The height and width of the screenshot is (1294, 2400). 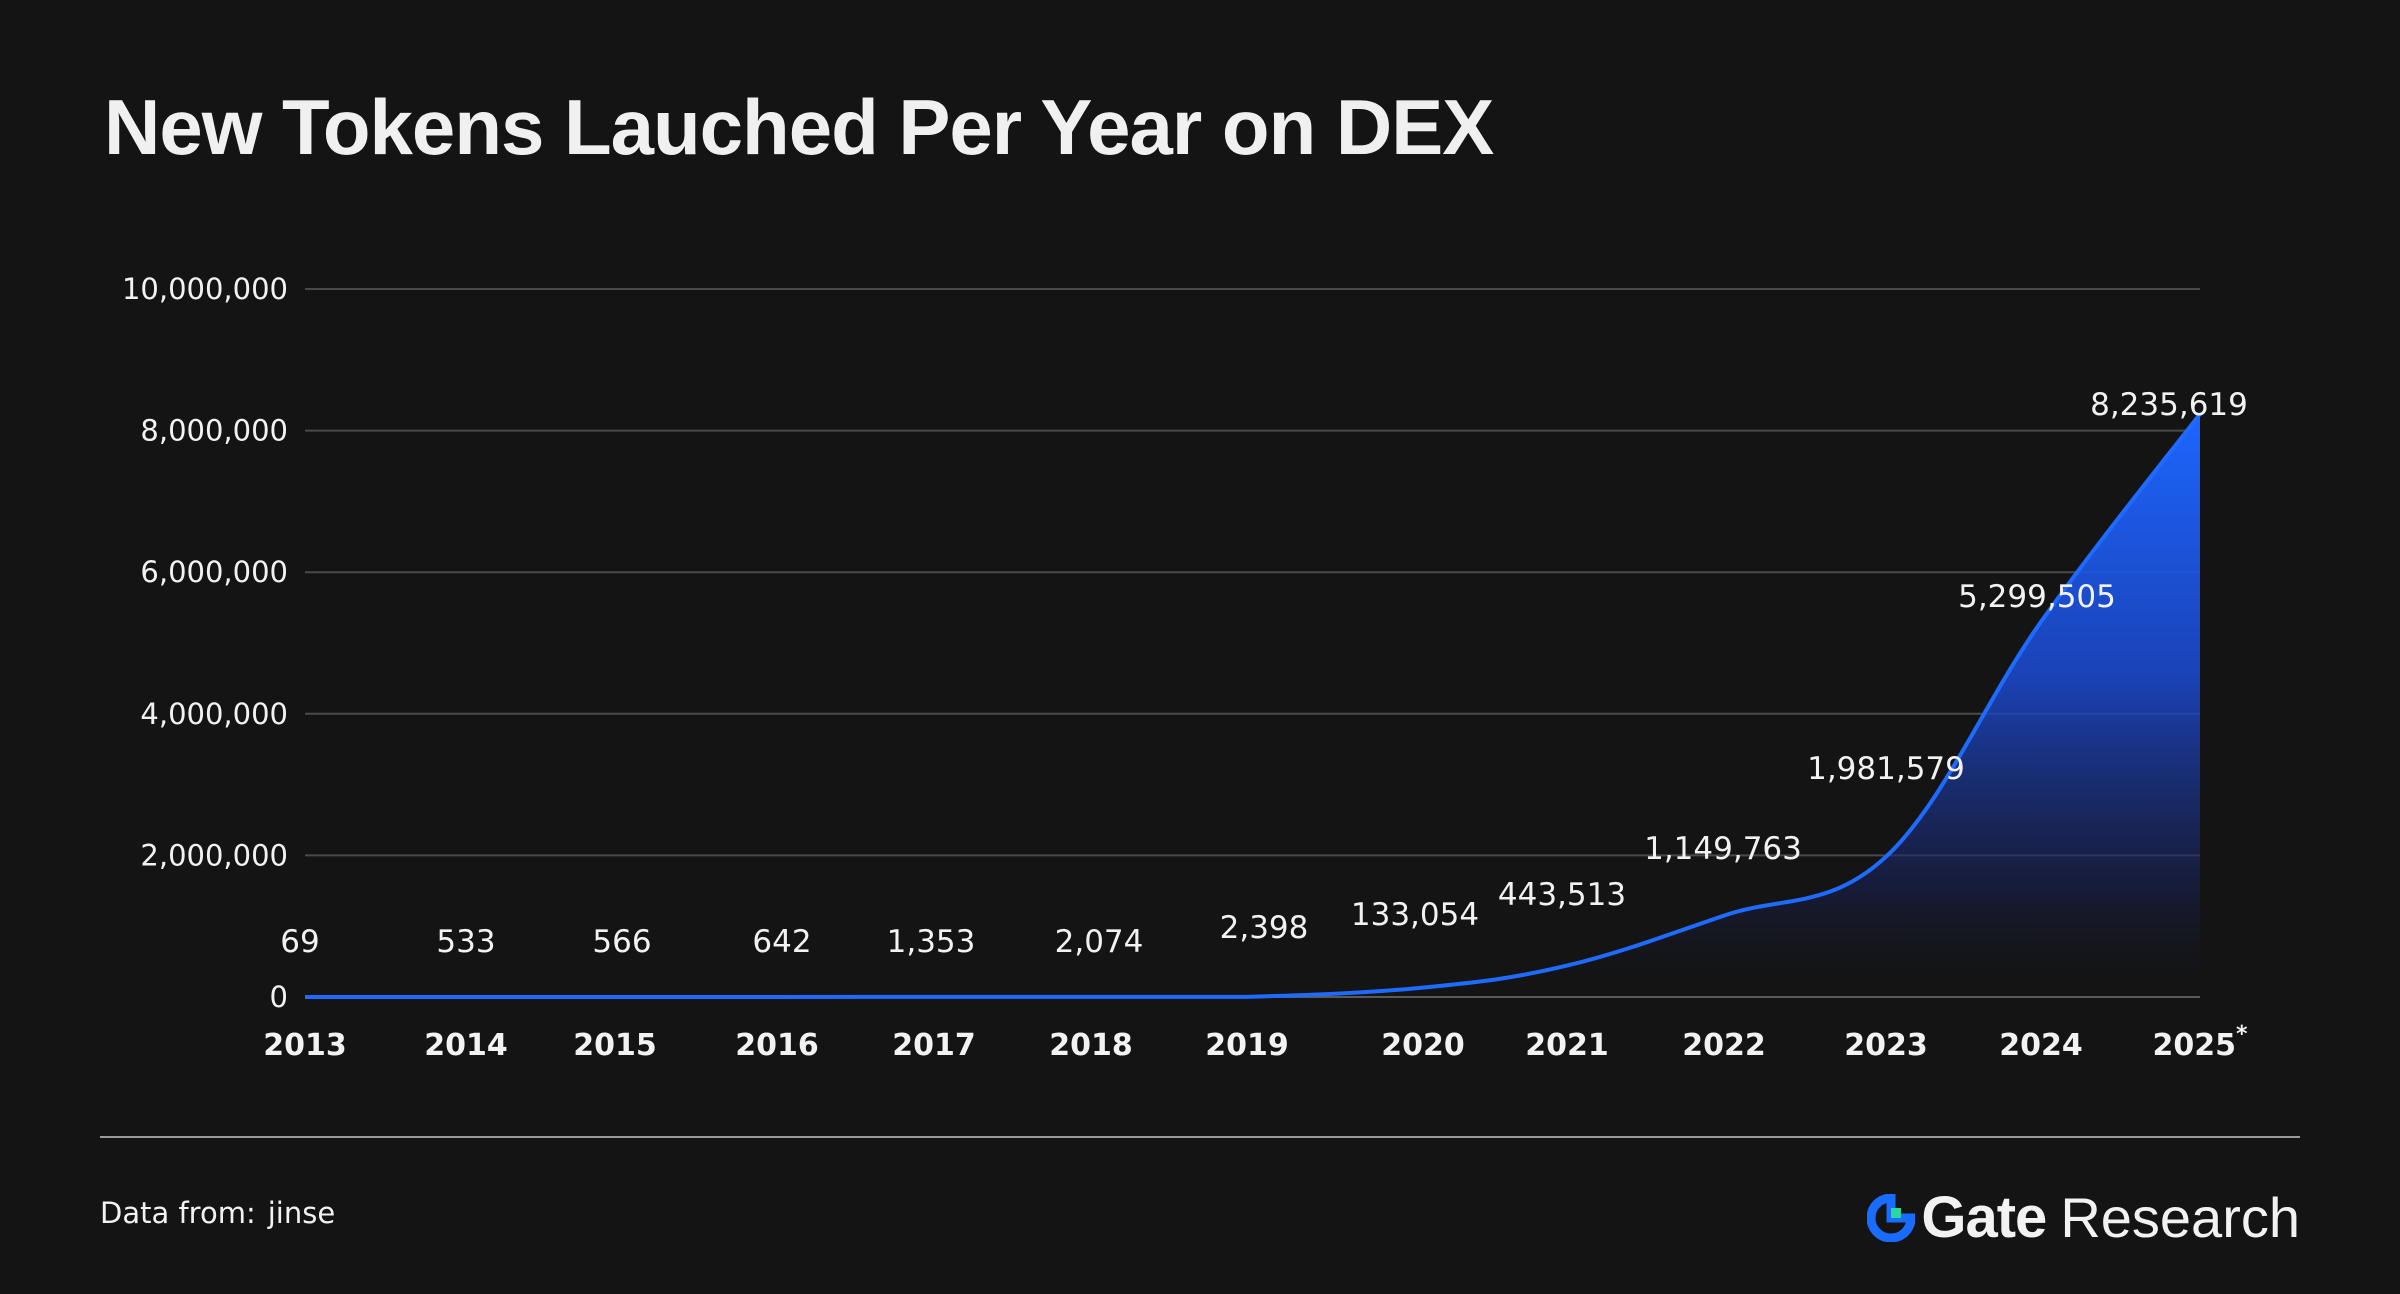 I want to click on source-prefix: Data from:, so click(x=178, y=1213).